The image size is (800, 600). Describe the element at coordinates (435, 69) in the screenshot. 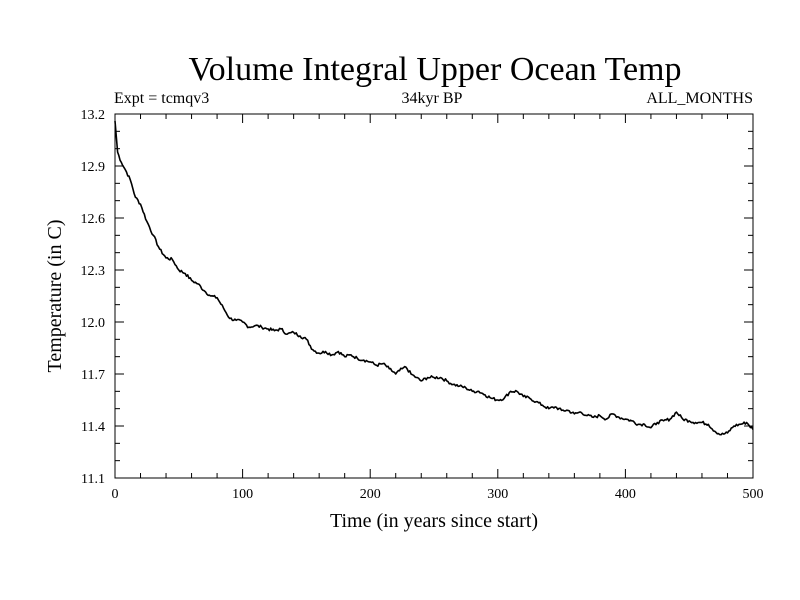

I see `chart-title: Volume Integral Upper Ocean Temp` at that location.